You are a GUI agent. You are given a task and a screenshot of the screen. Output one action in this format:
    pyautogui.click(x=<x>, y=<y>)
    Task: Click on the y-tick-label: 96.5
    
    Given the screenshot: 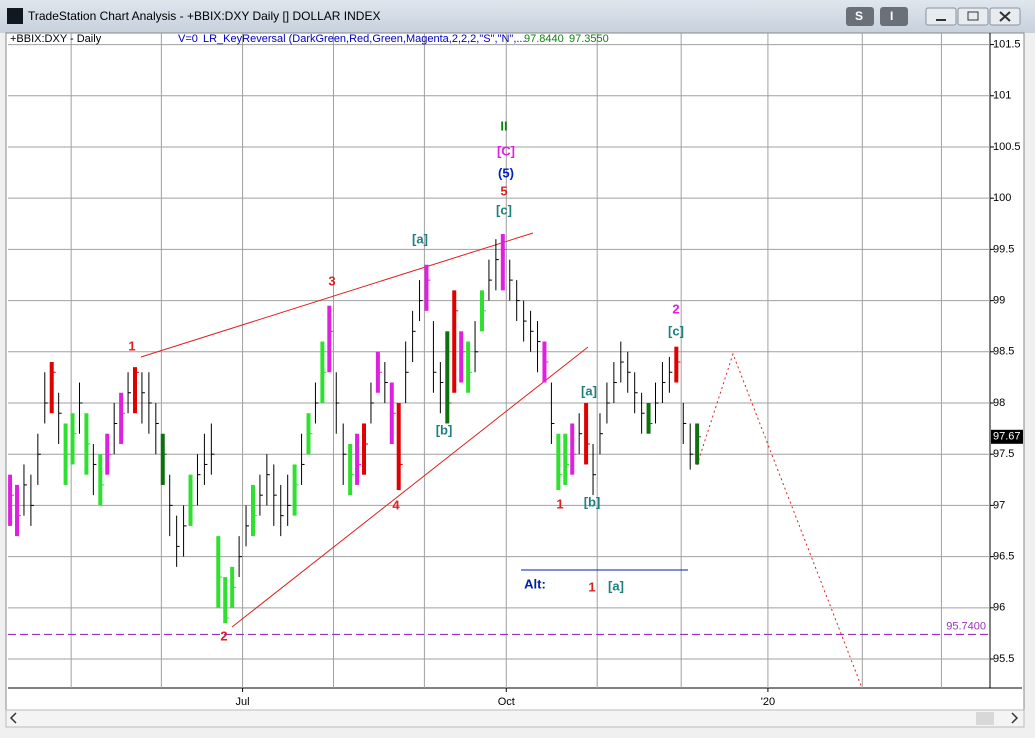 What is the action you would take?
    pyautogui.click(x=1003, y=557)
    